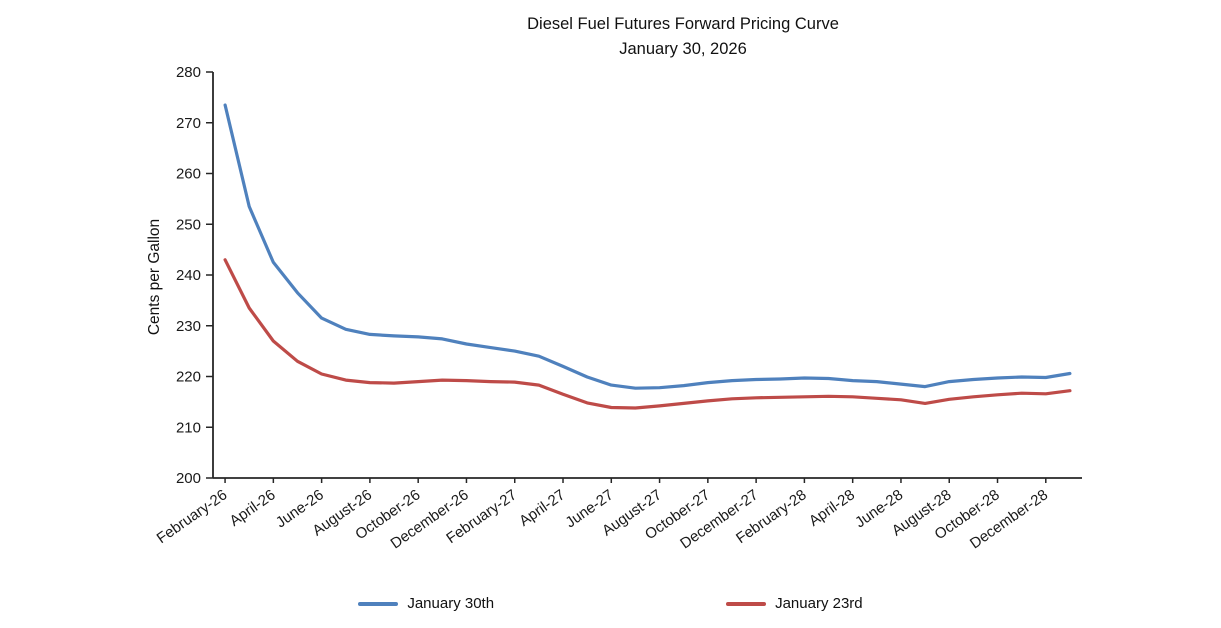 The width and height of the screenshot is (1221, 628). What do you see at coordinates (253, 508) in the screenshot?
I see `x-tick-label: April-26` at bounding box center [253, 508].